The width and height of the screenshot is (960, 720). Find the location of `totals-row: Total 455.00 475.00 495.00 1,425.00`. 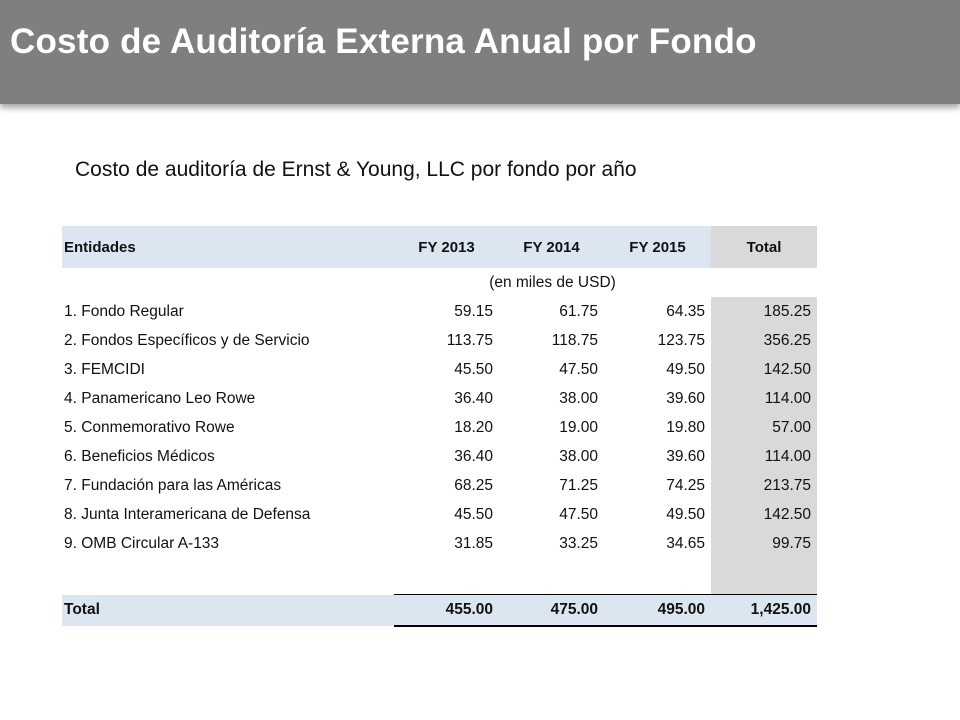

totals-row: Total 455.00 475.00 495.00 1,425.00 is located at coordinates (439, 610).